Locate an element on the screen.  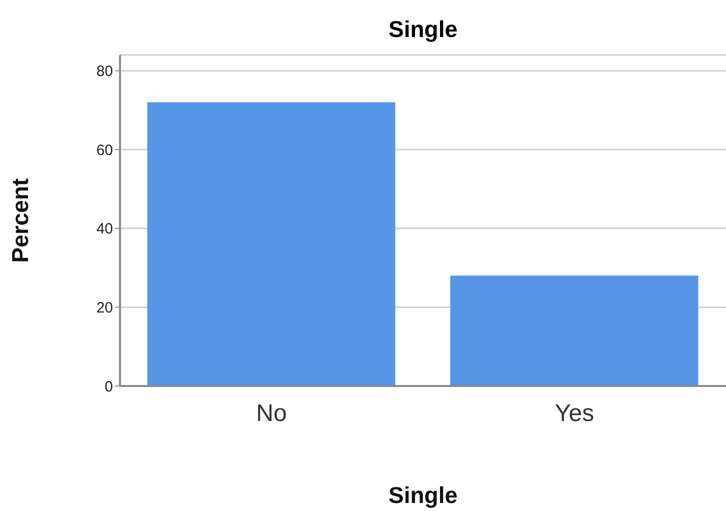
chart-title: Single is located at coordinates (422, 29).